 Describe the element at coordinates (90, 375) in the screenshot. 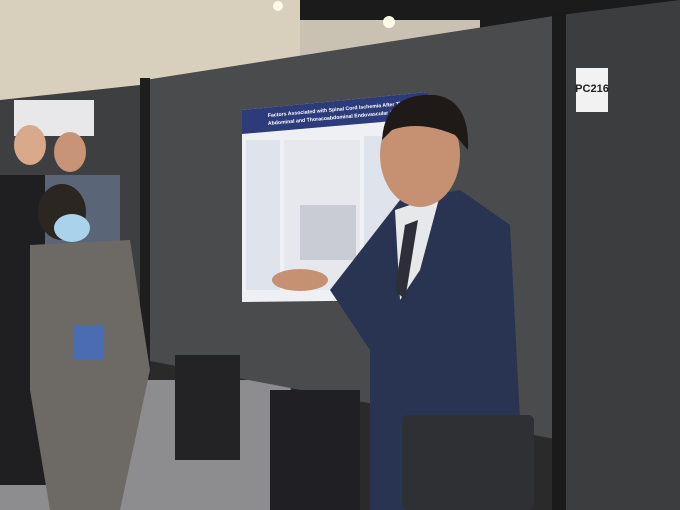

I see `person` at that location.